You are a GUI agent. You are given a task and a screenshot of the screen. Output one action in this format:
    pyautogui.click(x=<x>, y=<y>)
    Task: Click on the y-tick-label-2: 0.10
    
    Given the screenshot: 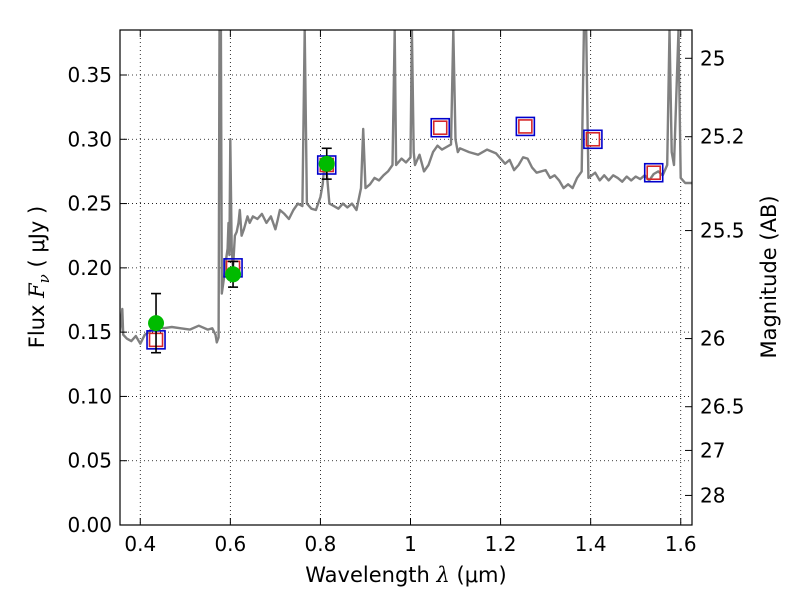 What is the action you would take?
    pyautogui.click(x=89, y=396)
    